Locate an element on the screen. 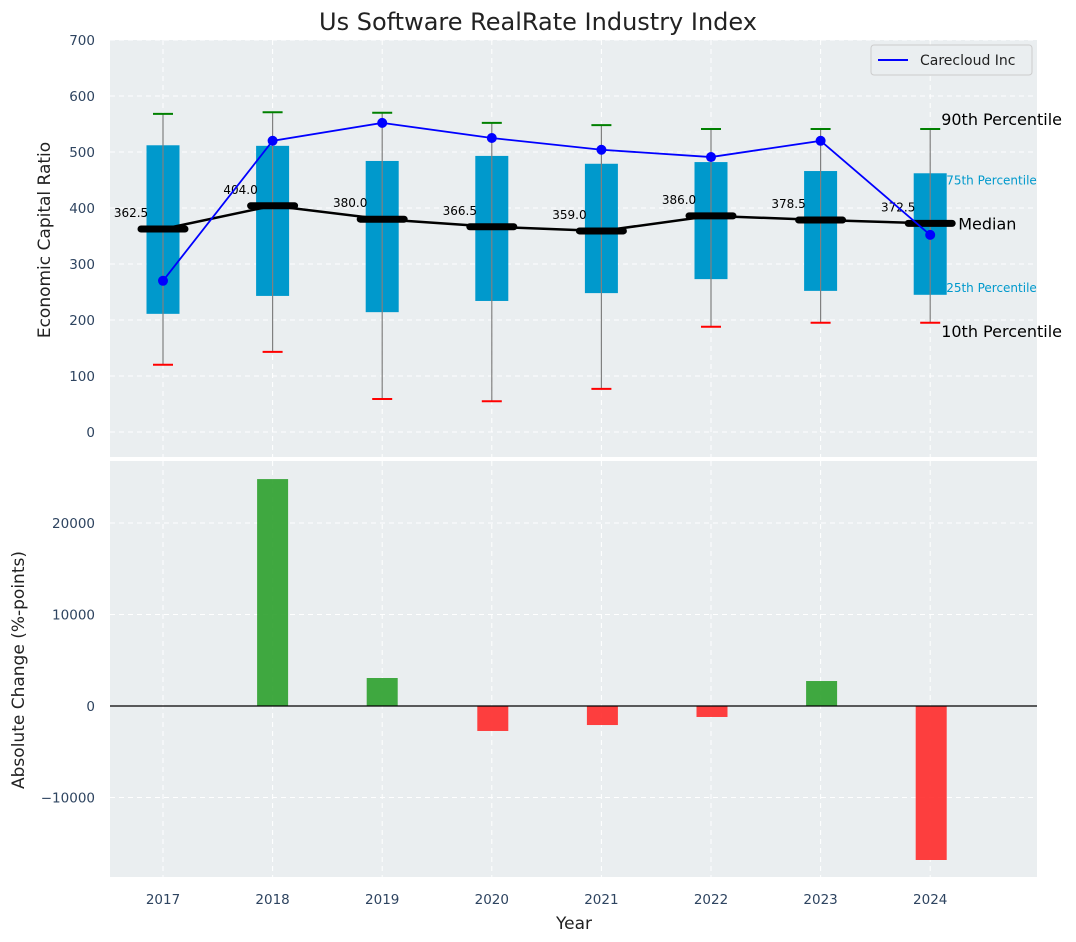 This screenshot has width=1076, height=942. top-y-ticks: 0 100 200 300 400 500 600 700 is located at coordinates (82, 237).